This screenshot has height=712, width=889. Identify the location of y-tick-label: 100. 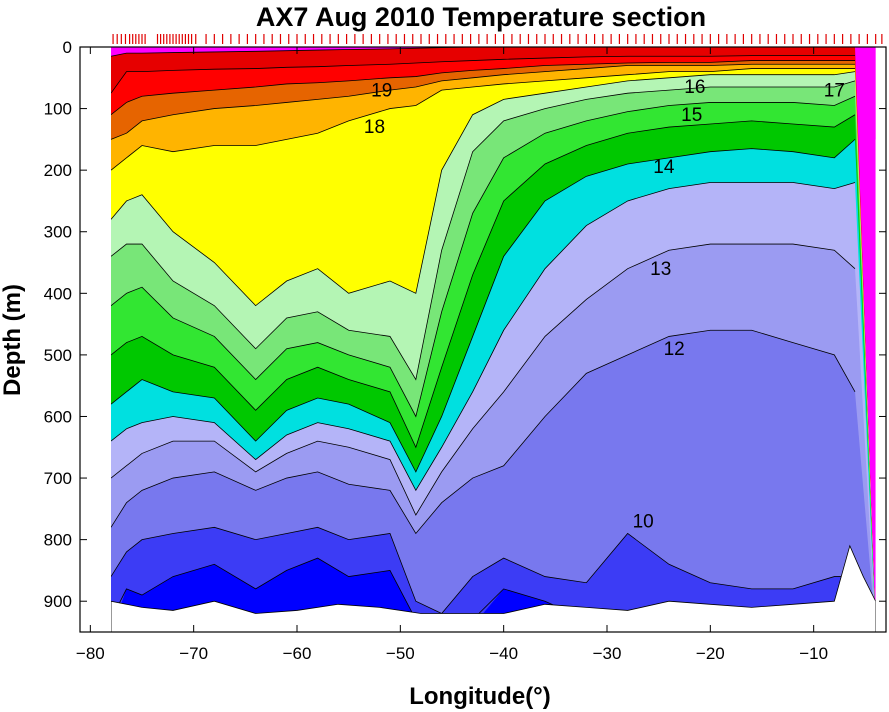
(58, 109).